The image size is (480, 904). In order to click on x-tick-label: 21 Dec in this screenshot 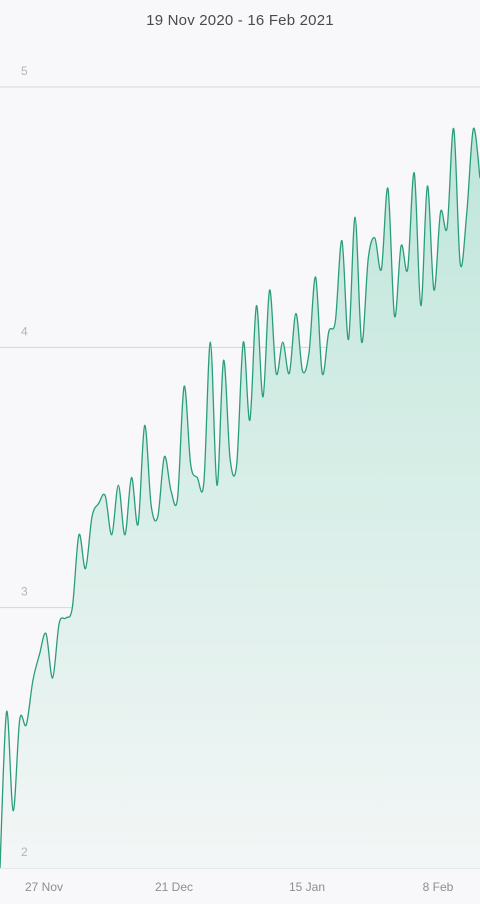, I will do `click(174, 887)`.